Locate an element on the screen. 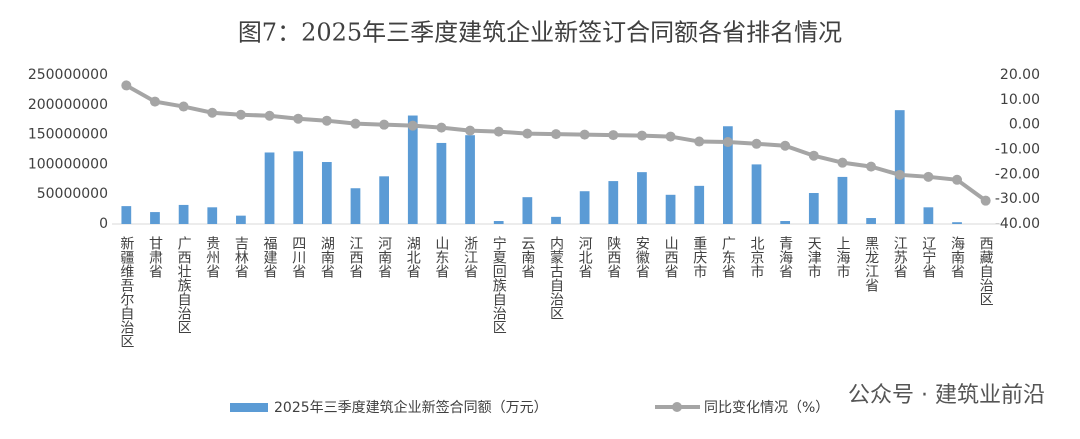  x-tick-label: 浙江省 is located at coordinates (470, 257).